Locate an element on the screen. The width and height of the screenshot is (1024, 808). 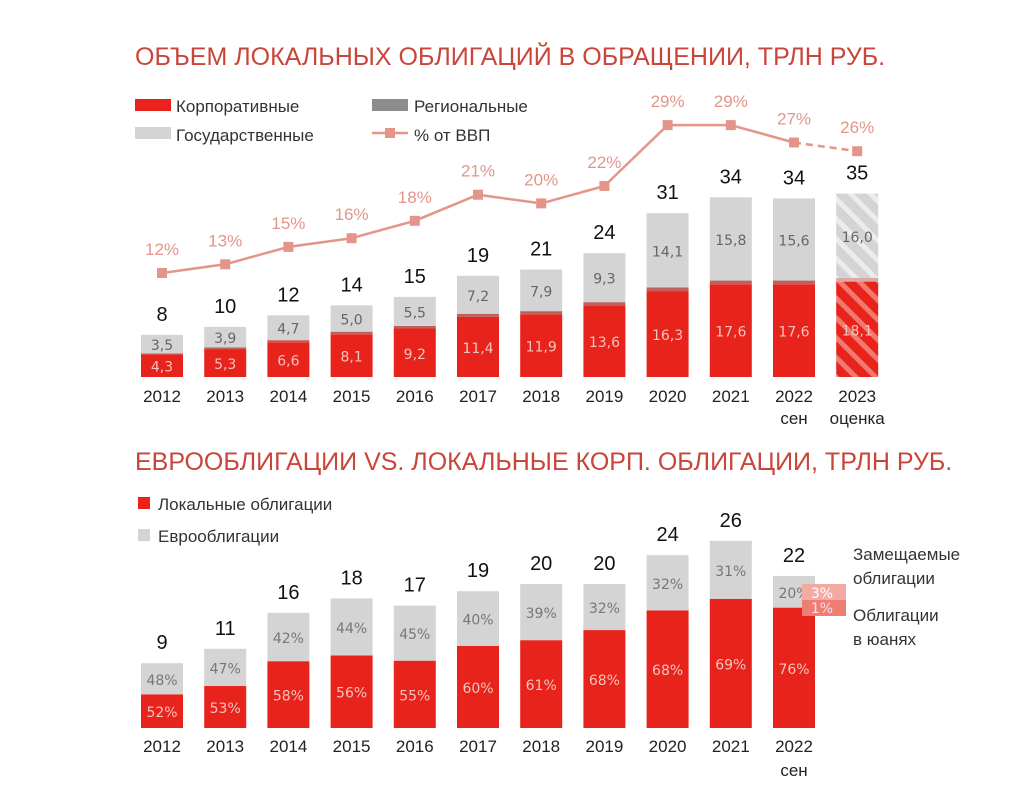
bar-label-government: 9,3 is located at coordinates (604, 280).